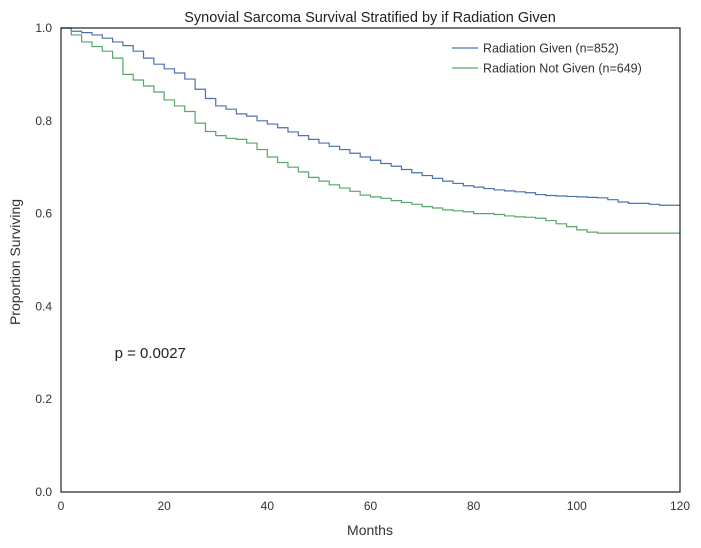 This screenshot has height=548, width=701. Describe the element at coordinates (474, 506) in the screenshot. I see `x-tick-label: 80` at that location.